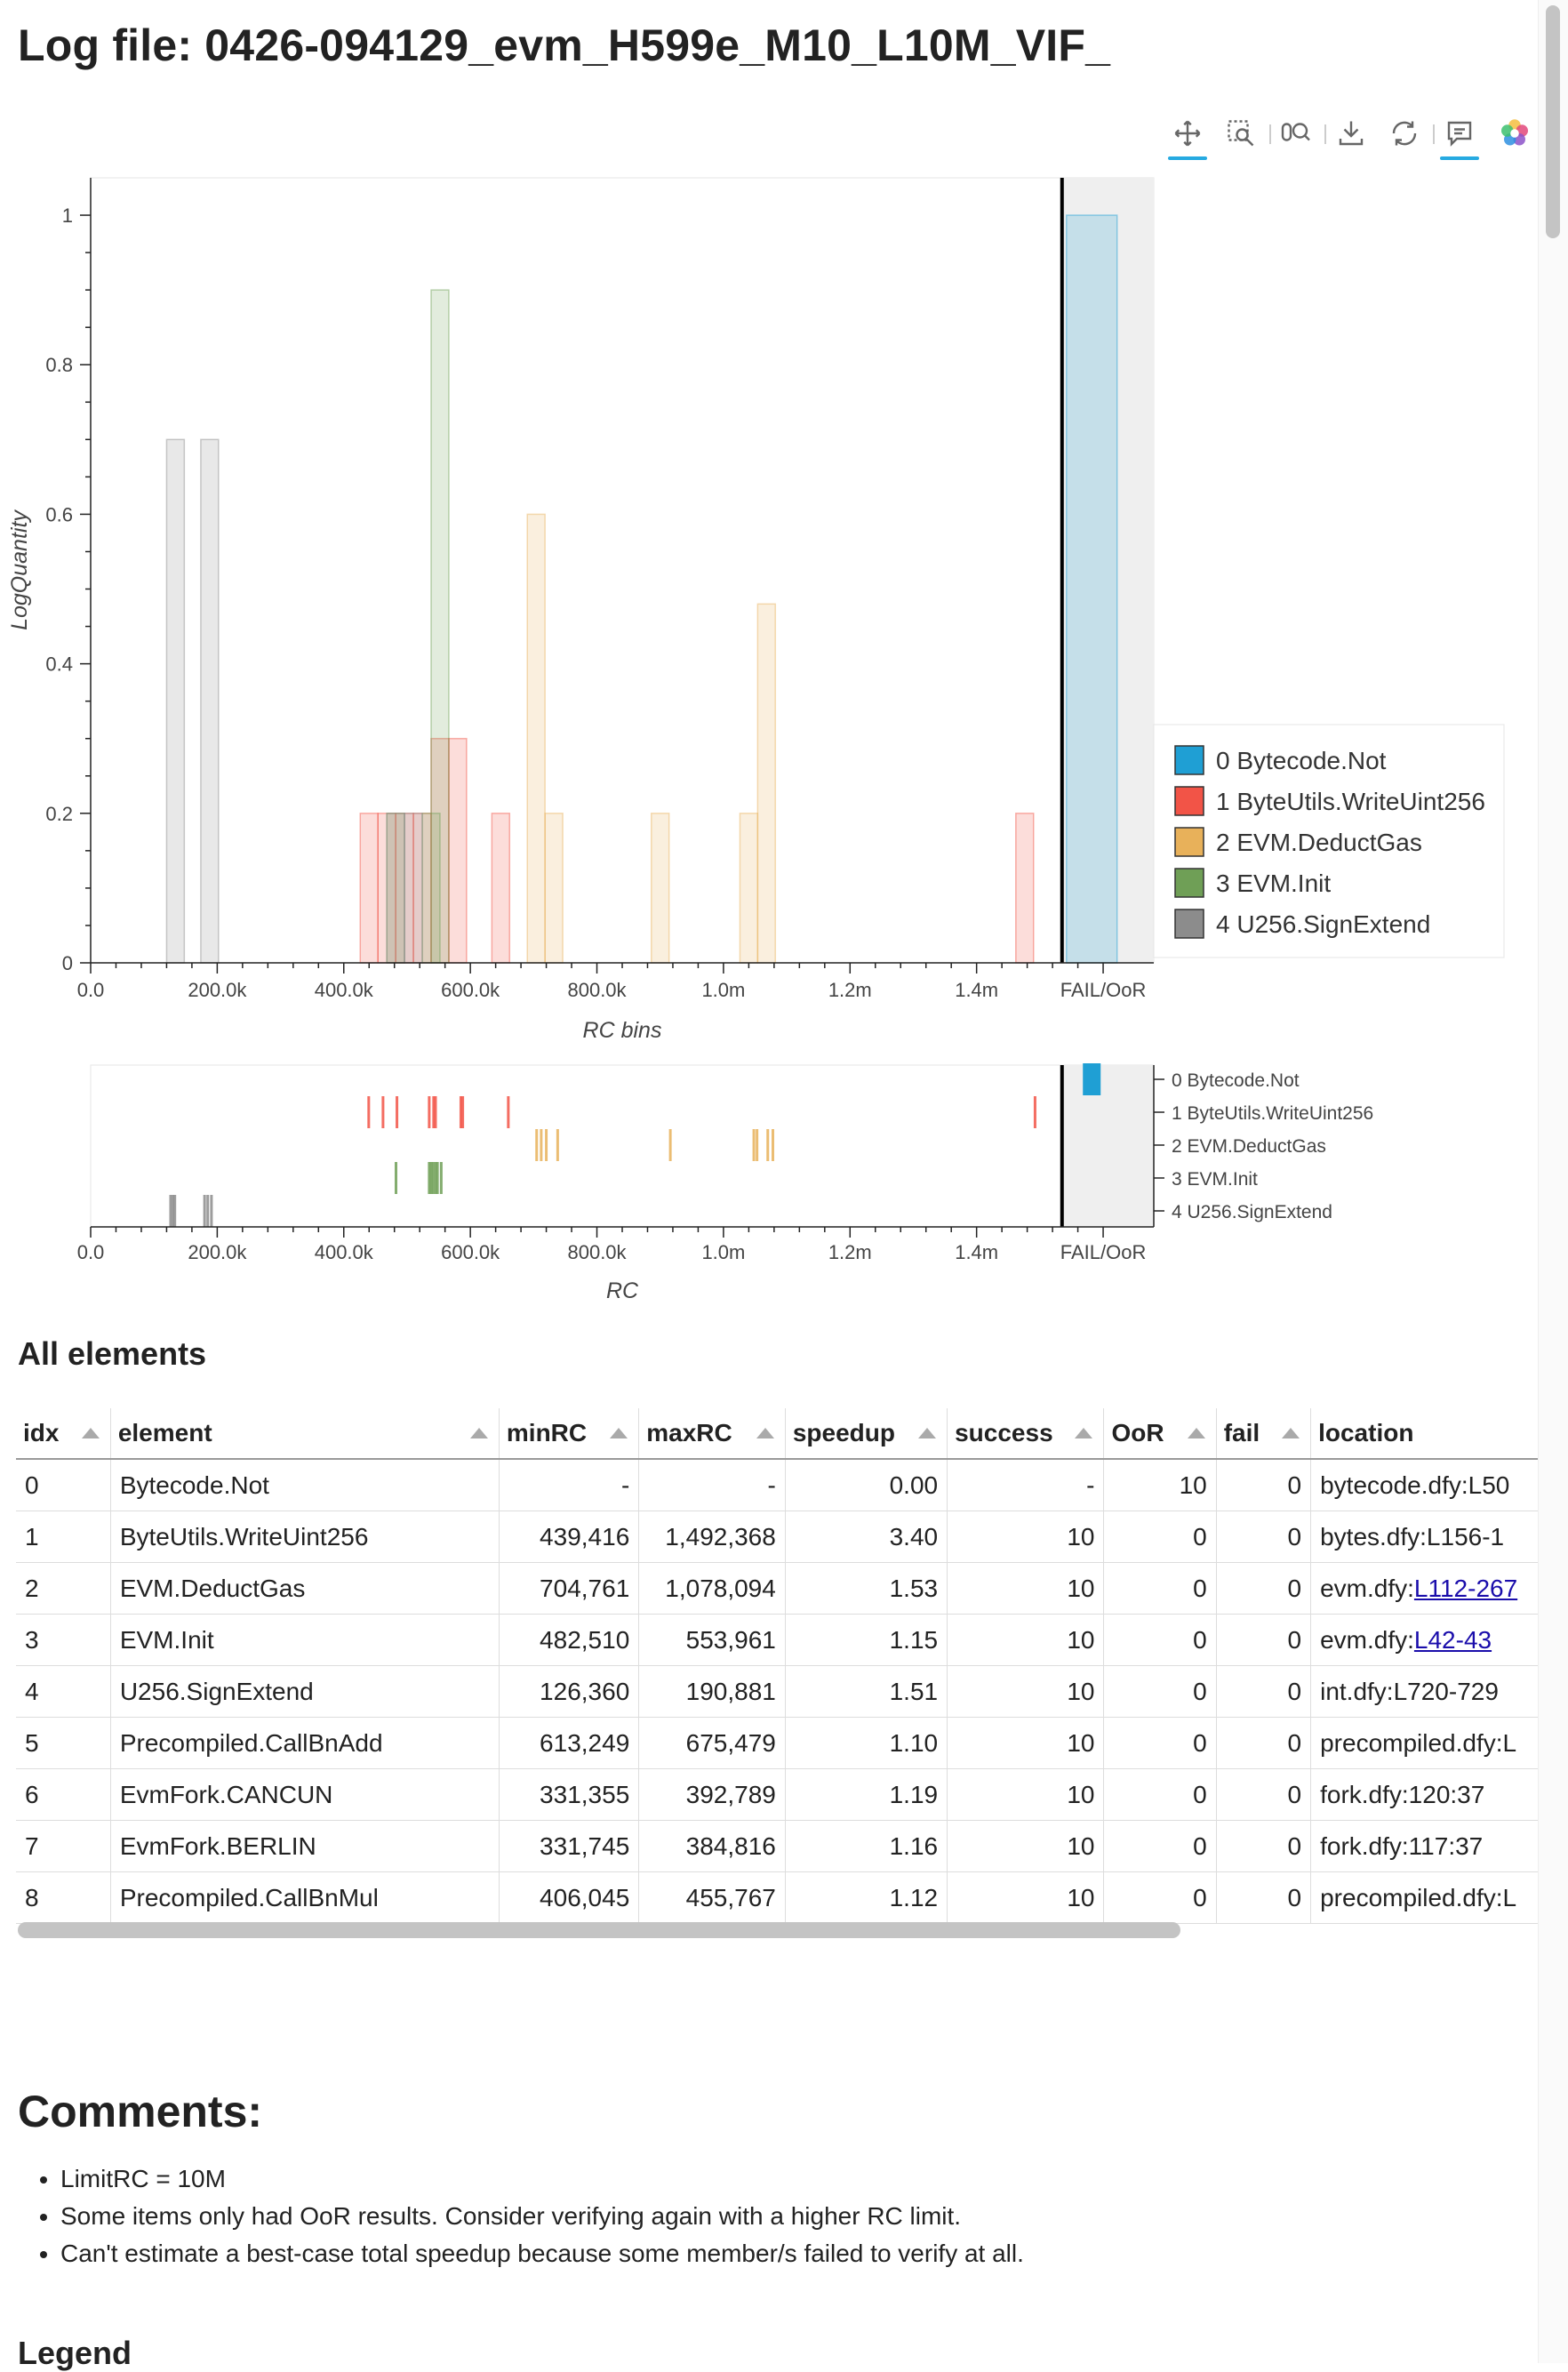 The height and width of the screenshot is (2372, 1568). I want to click on x-tick-label: 200.0k, so click(217, 1252).